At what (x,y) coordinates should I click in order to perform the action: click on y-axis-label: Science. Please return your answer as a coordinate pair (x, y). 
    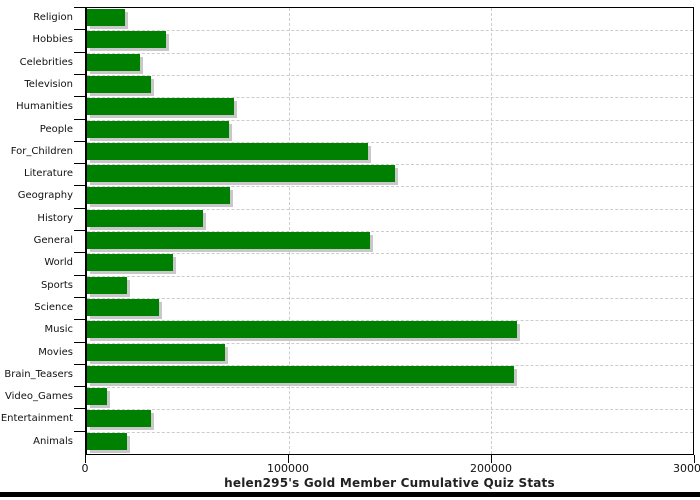
    Looking at the image, I should click on (53, 307).